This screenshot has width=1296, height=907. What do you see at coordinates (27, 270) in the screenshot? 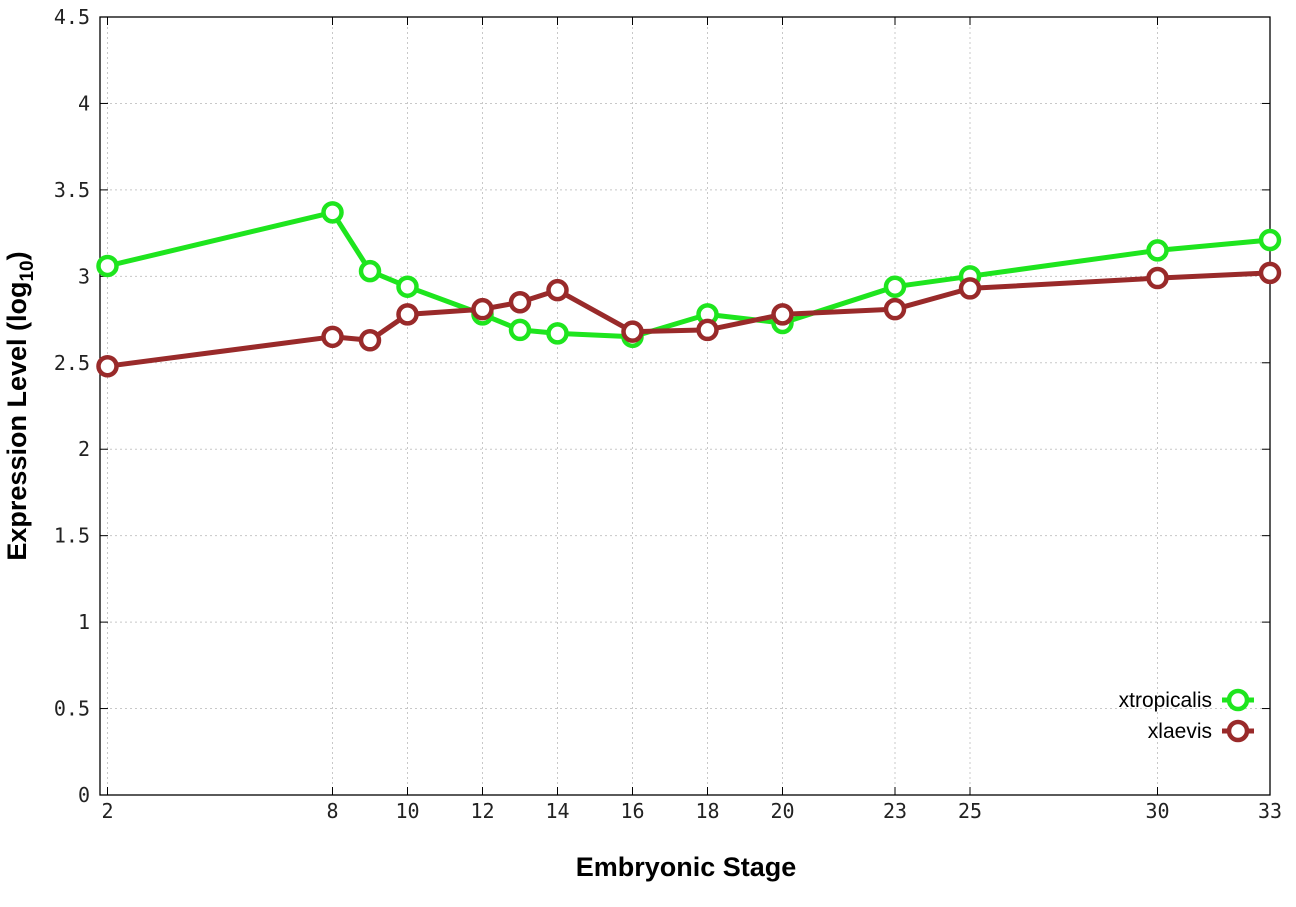
I see `y-axis-label-subscript: 10` at bounding box center [27, 270].